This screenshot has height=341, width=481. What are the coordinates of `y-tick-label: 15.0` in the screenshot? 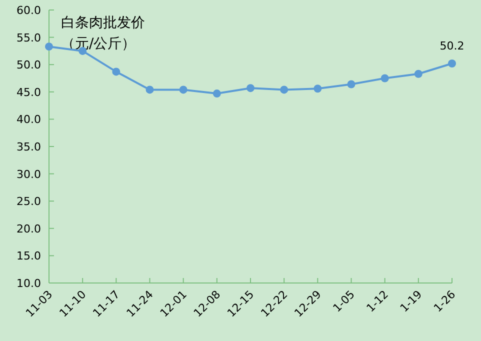 It's located at (28, 256).